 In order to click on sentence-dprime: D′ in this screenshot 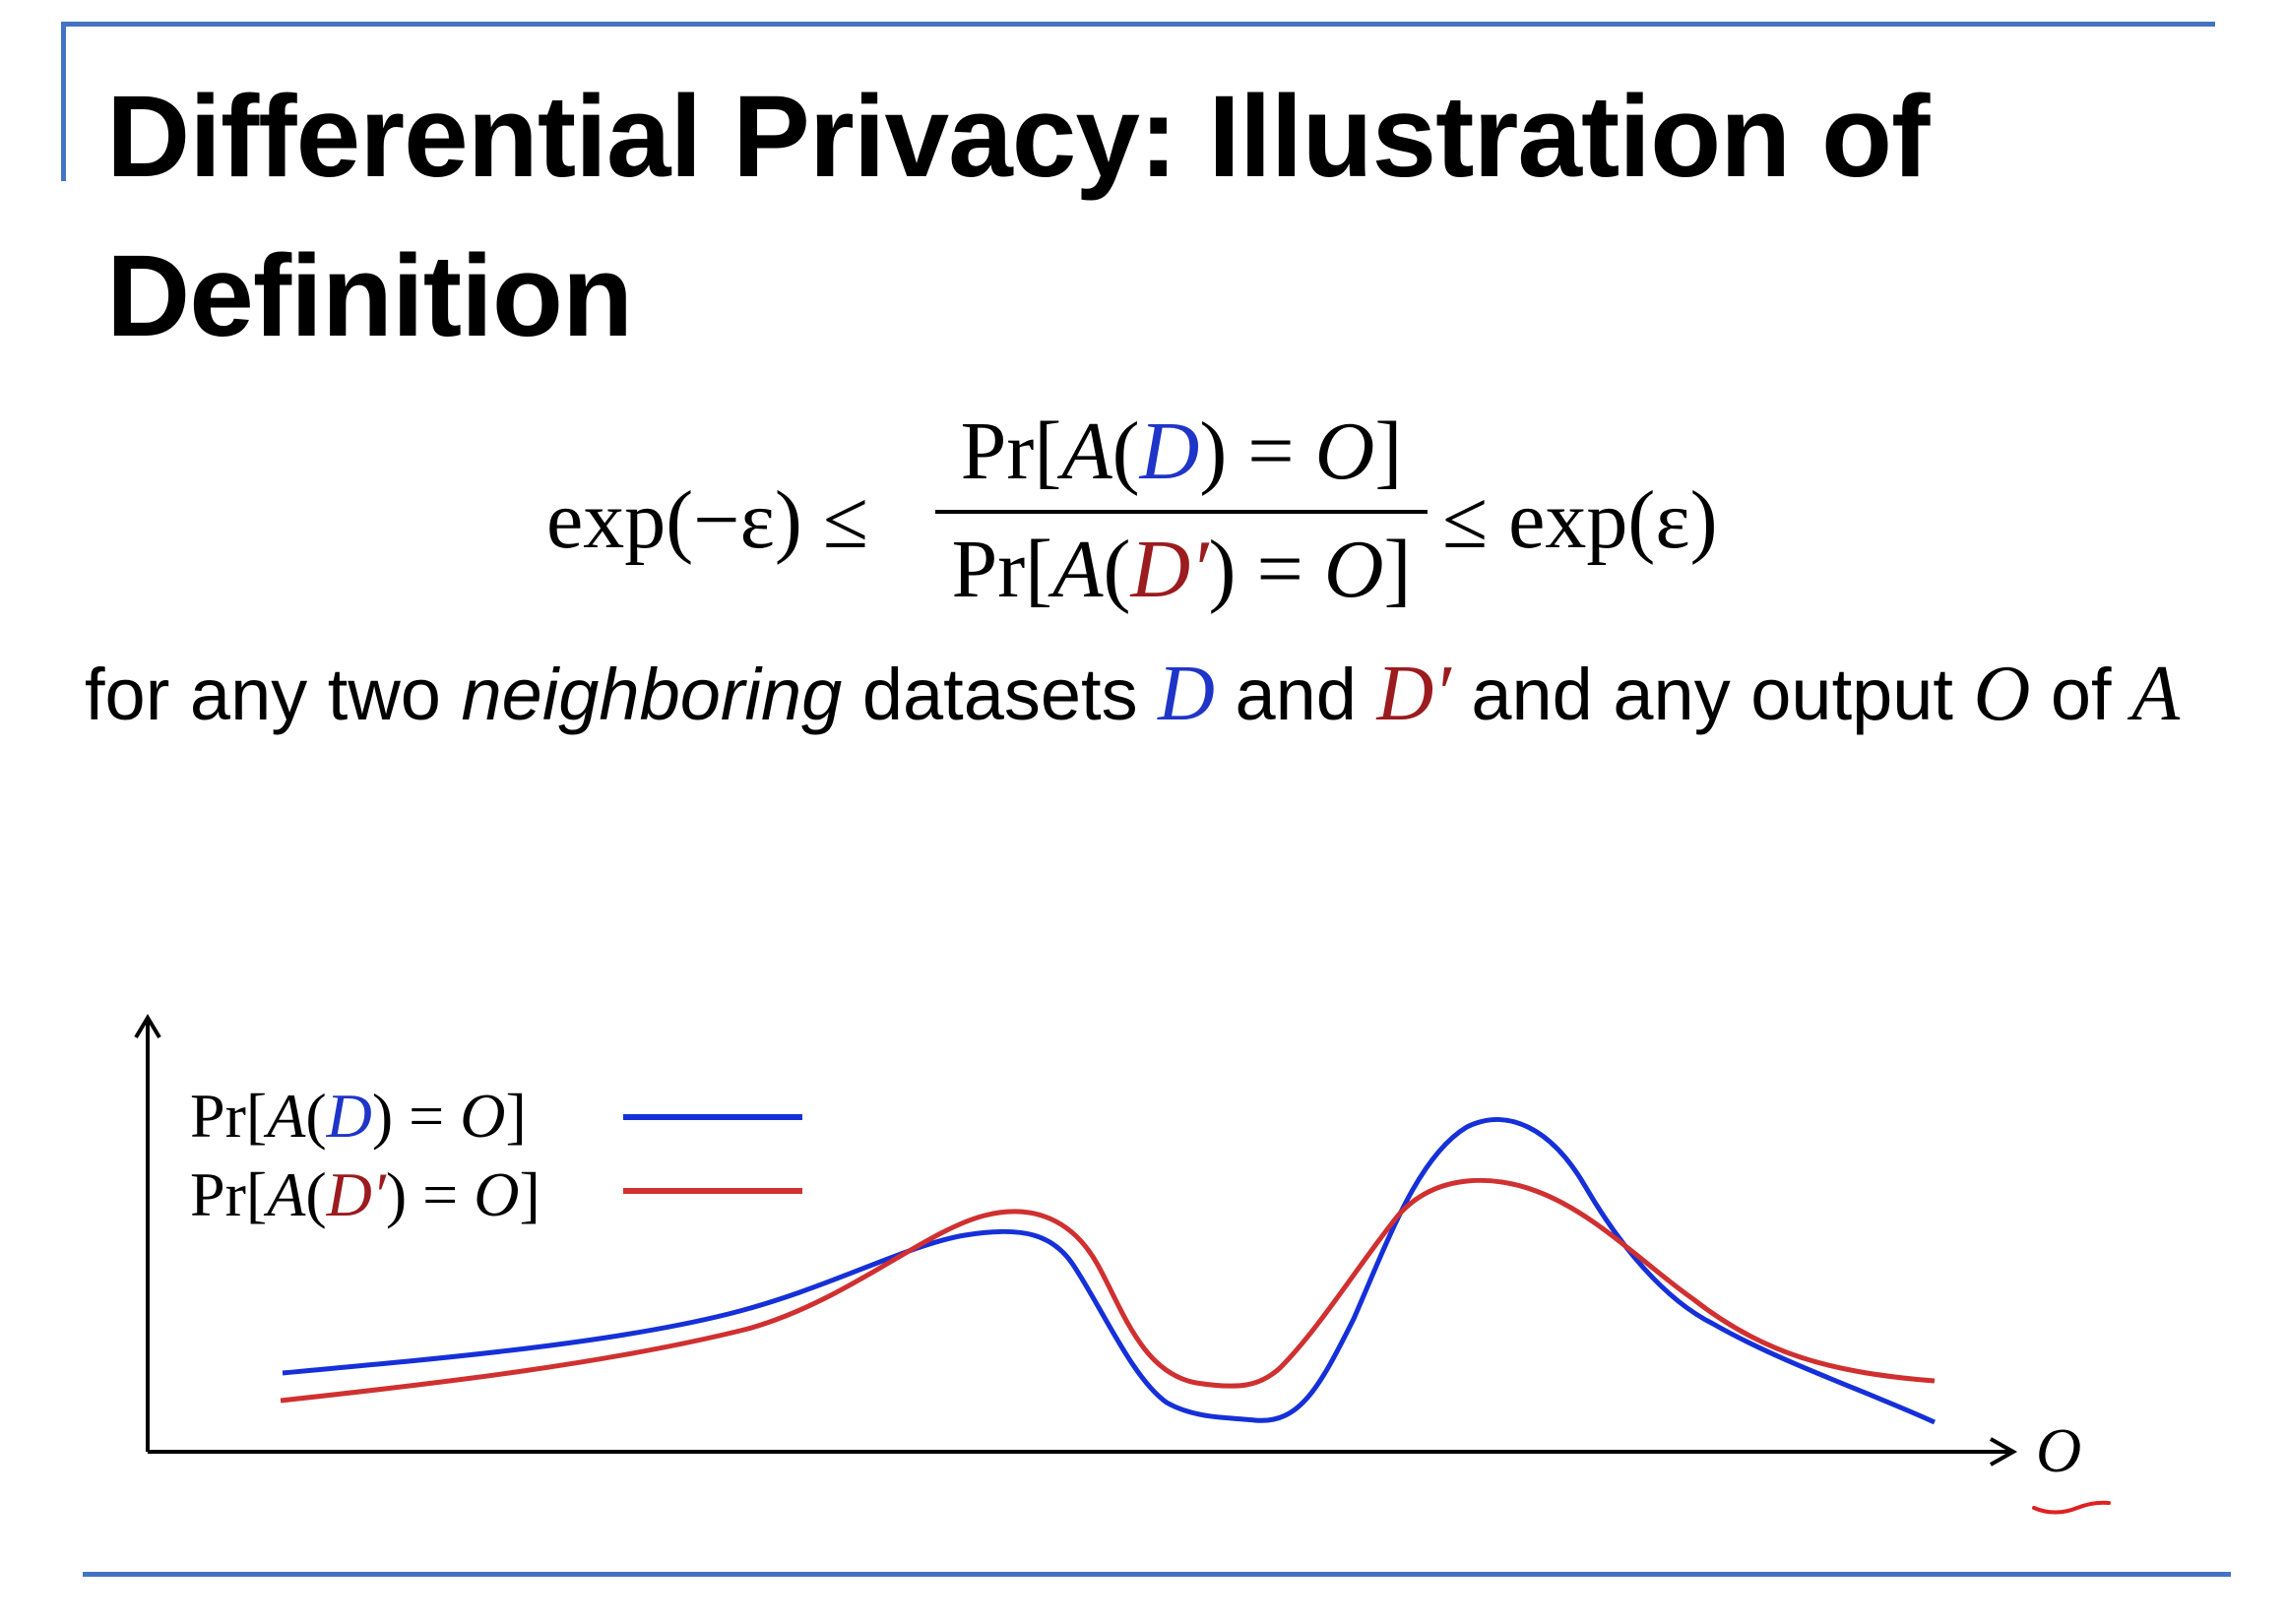, I will do `click(1413, 694)`.